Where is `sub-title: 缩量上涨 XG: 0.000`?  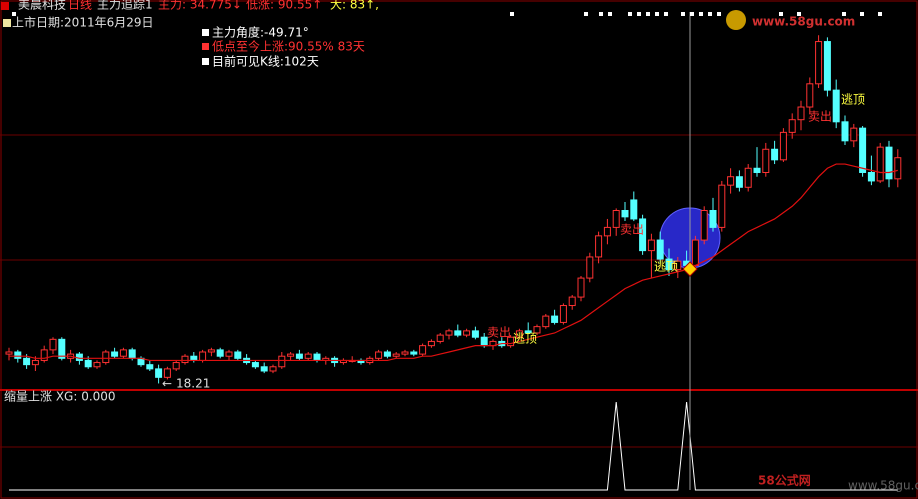 sub-title: 缩量上涨 XG: 0.000 is located at coordinates (60, 396).